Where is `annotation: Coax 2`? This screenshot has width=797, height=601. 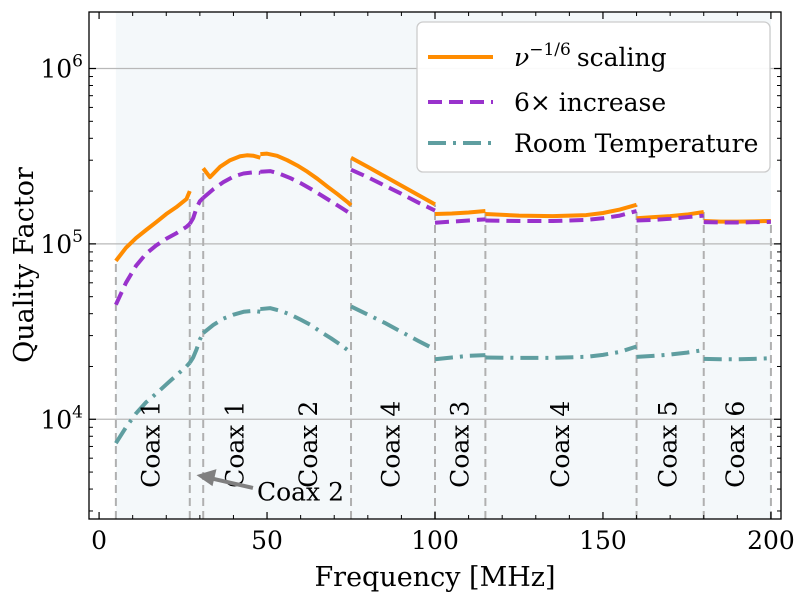 annotation: Coax 2 is located at coordinates (270, 487).